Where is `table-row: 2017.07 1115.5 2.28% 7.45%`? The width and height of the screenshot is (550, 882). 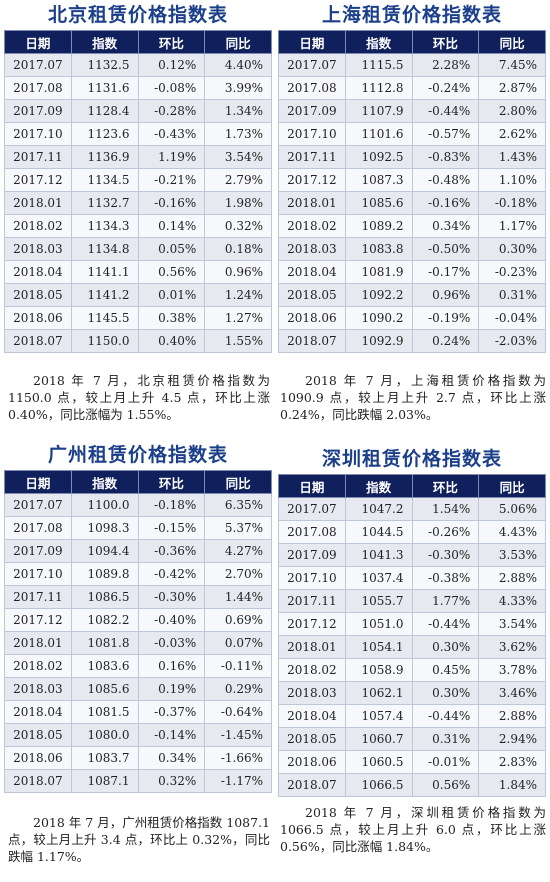 table-row: 2017.07 1115.5 2.28% 7.45% is located at coordinates (412, 65).